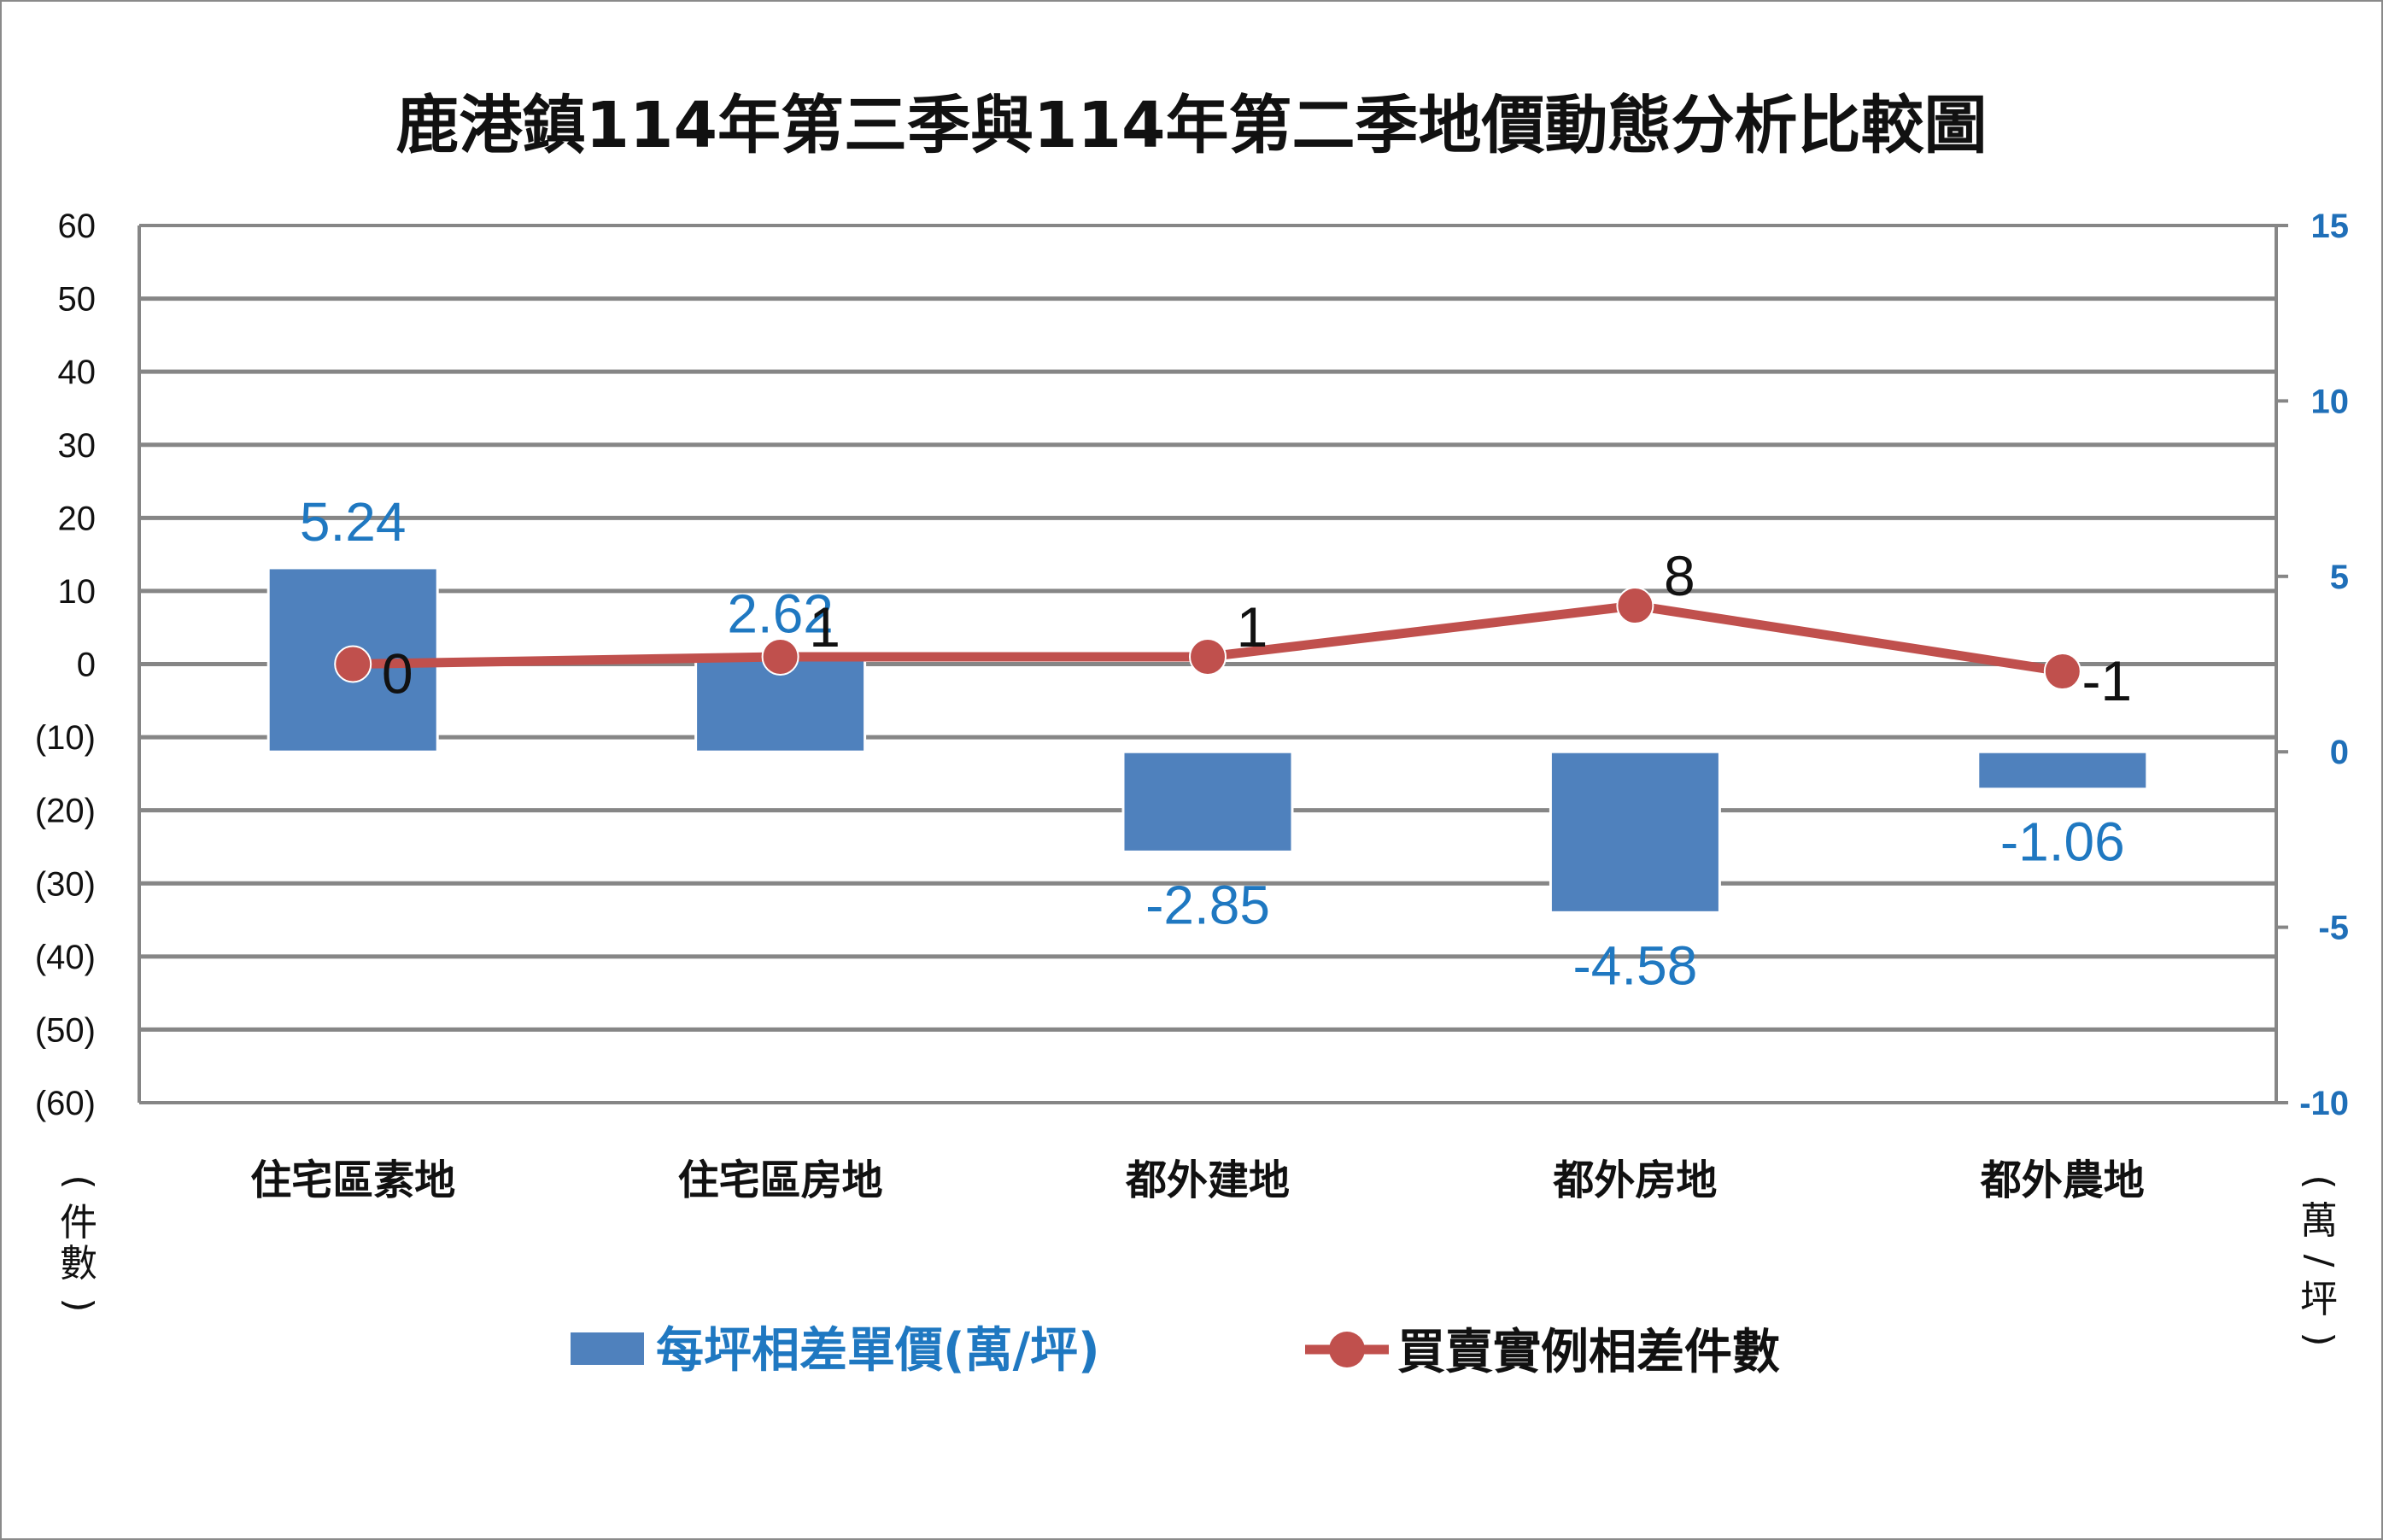  I want to click on legend-line-marker, so click(1347, 1349).